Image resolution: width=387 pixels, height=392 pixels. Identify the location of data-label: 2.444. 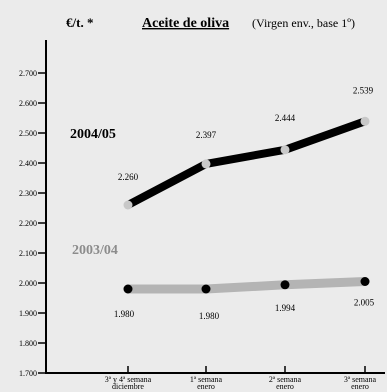
(285, 118).